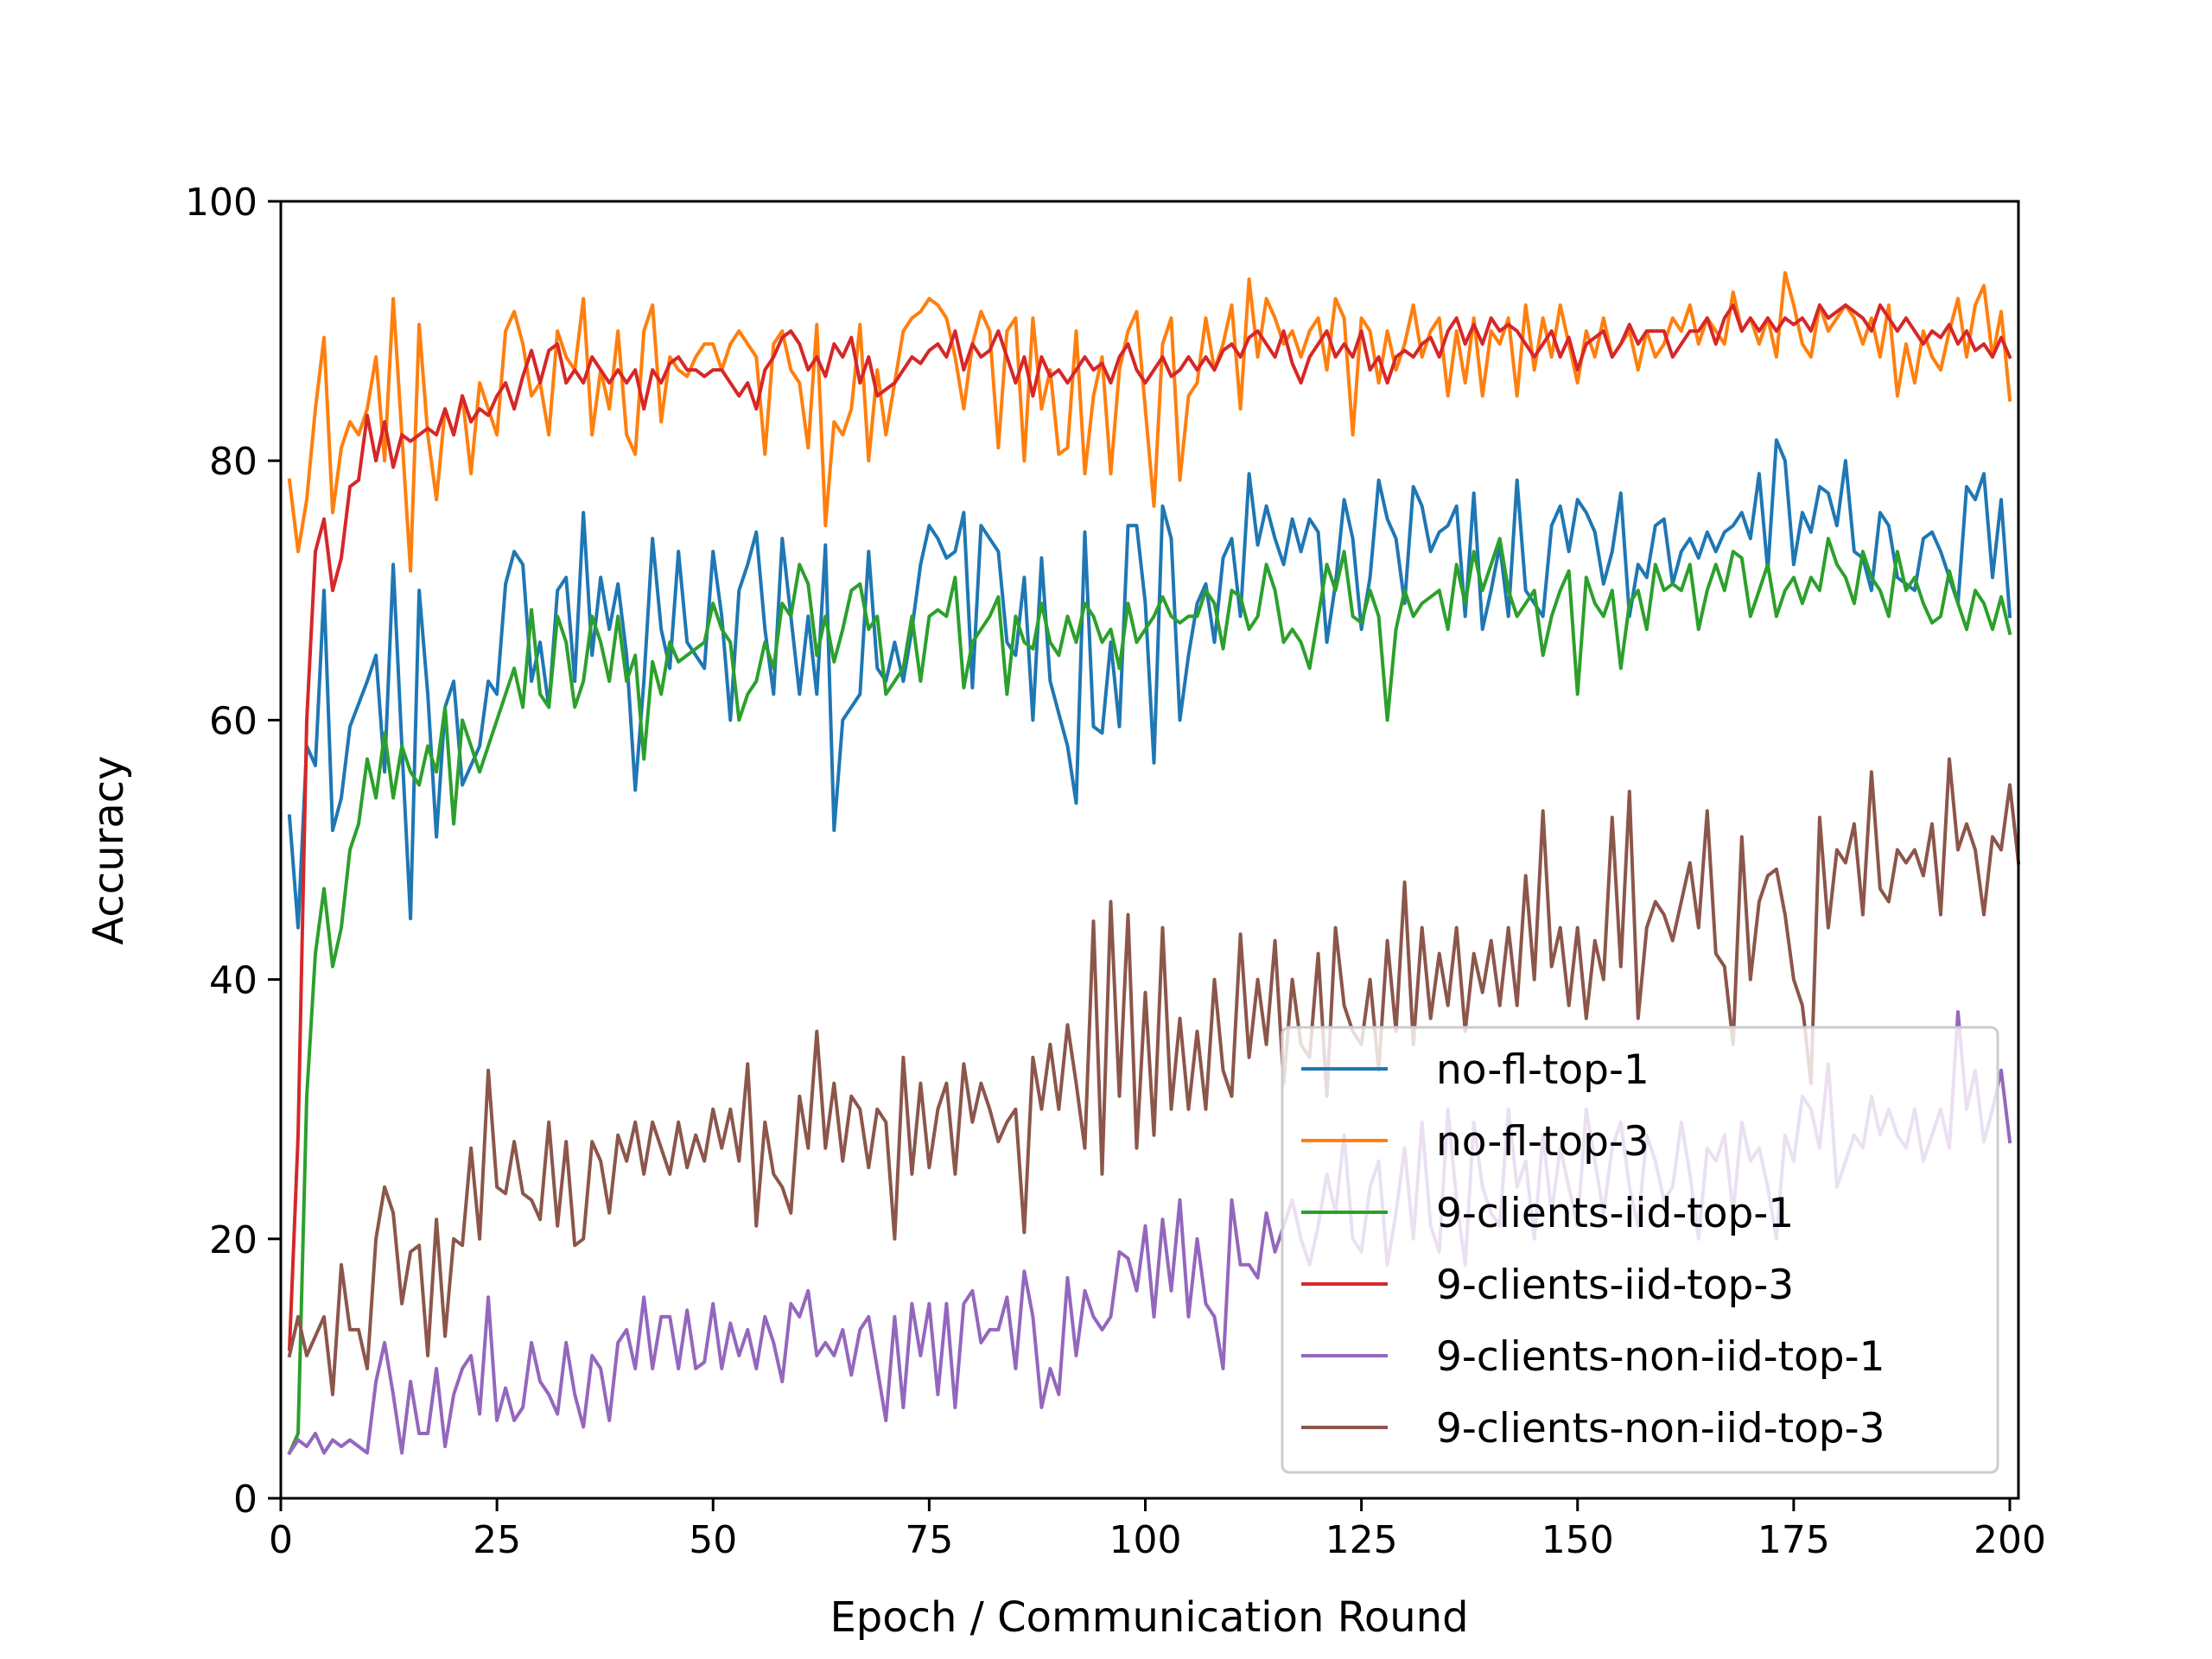  Describe the element at coordinates (713, 1540) in the screenshot. I see `x-tick-label: 50` at that location.